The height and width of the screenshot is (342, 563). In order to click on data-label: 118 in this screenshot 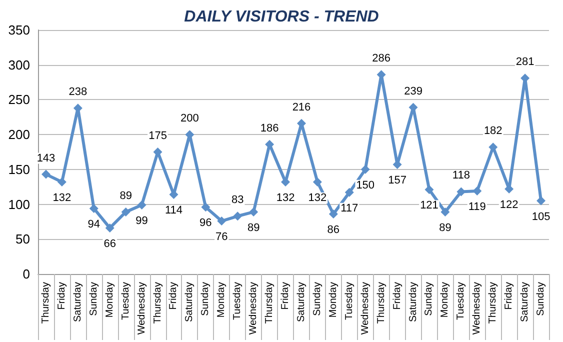, I will do `click(461, 176)`.